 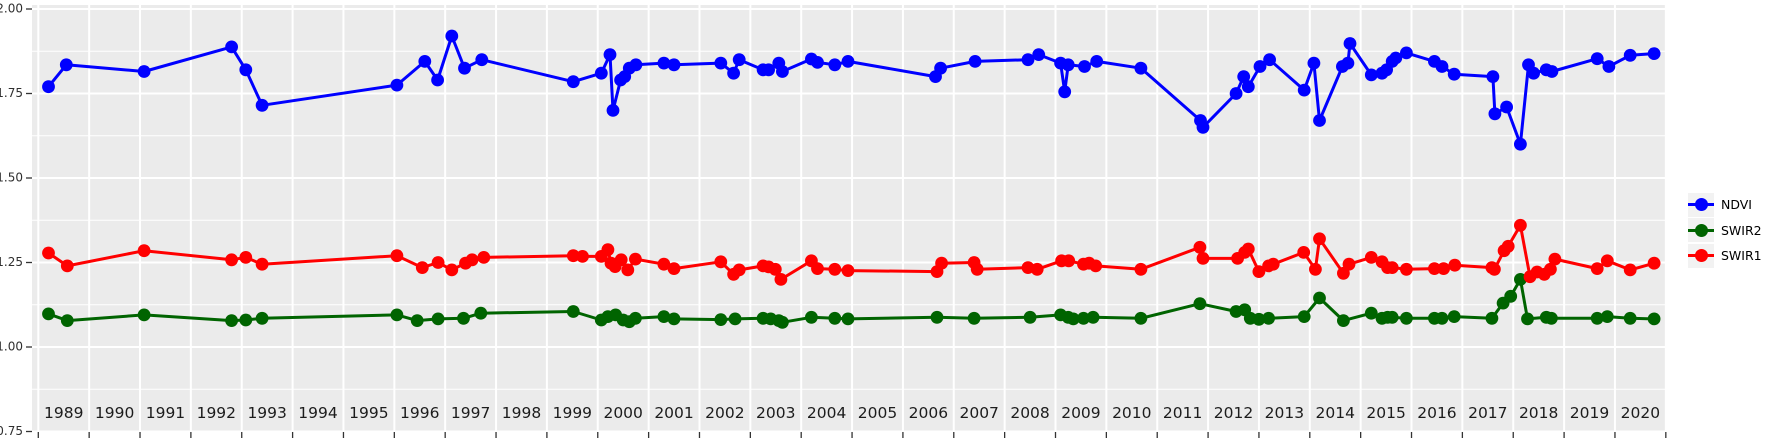 What do you see at coordinates (11, 9) in the screenshot?
I see `y-tick-label: 2.00` at bounding box center [11, 9].